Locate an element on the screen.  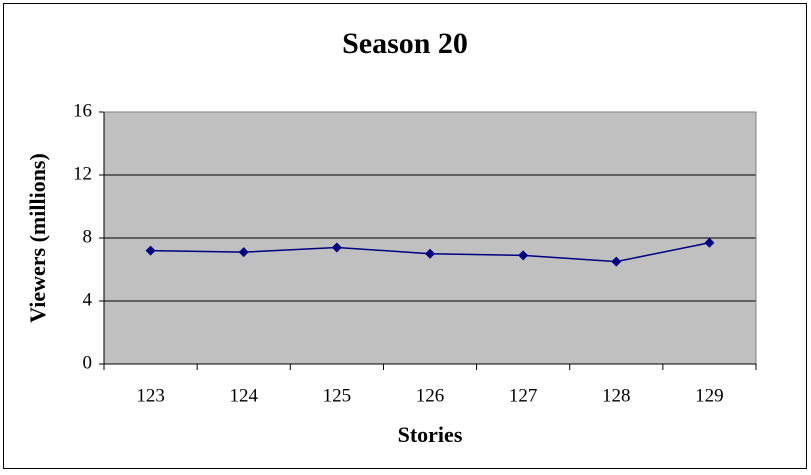
x-tick-label: 124 is located at coordinates (243, 395).